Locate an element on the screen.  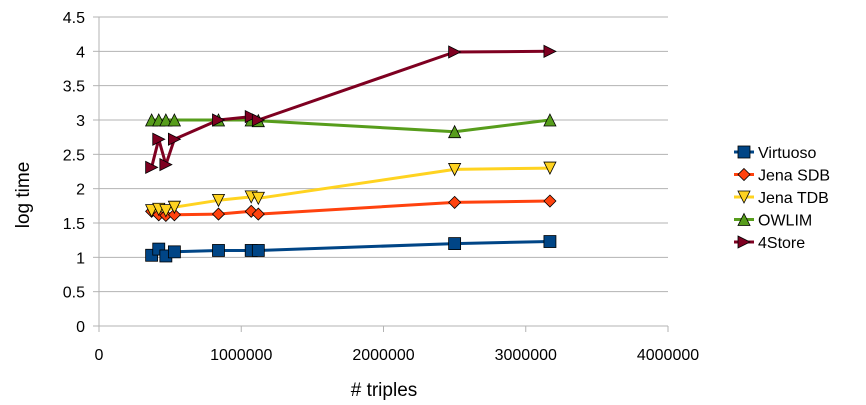
legend: Virtuoso Jena SDB Jena TDB OWLIM 4Store is located at coordinates (782, 198).